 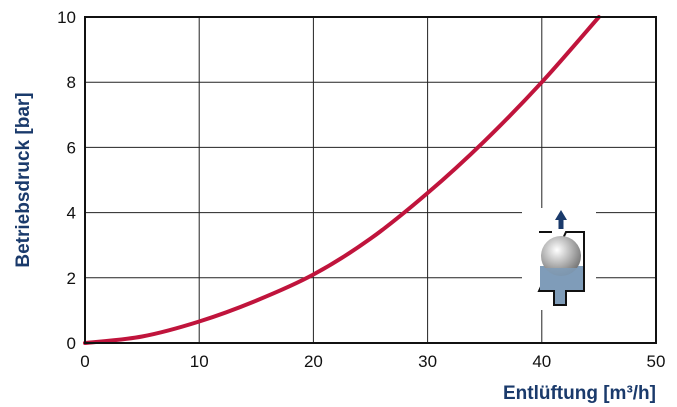 What do you see at coordinates (71, 343) in the screenshot?
I see `y-tick-label: 0` at bounding box center [71, 343].